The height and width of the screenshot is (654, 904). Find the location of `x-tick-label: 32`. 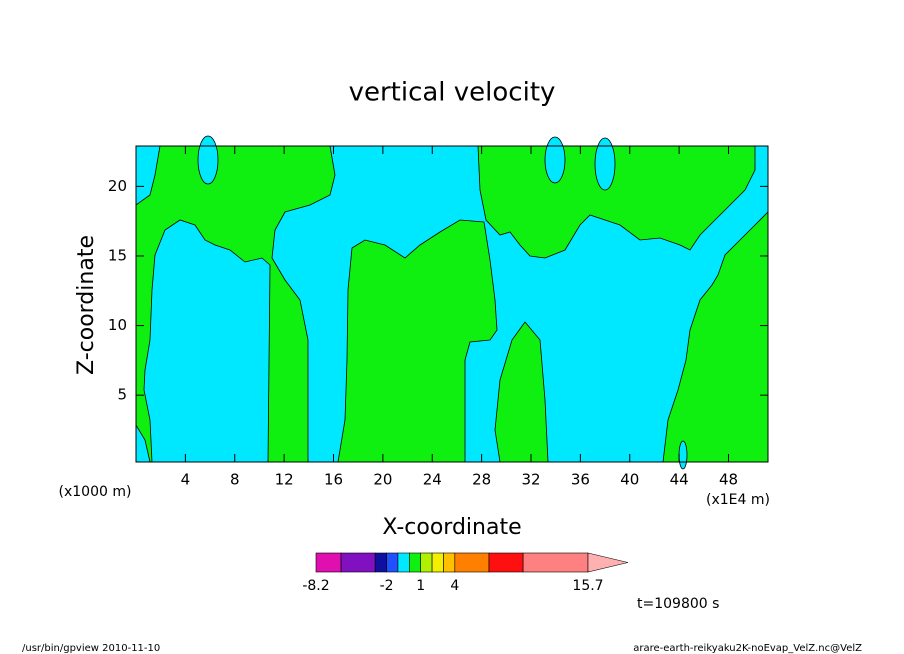

x-tick-label: 32 is located at coordinates (530, 480).